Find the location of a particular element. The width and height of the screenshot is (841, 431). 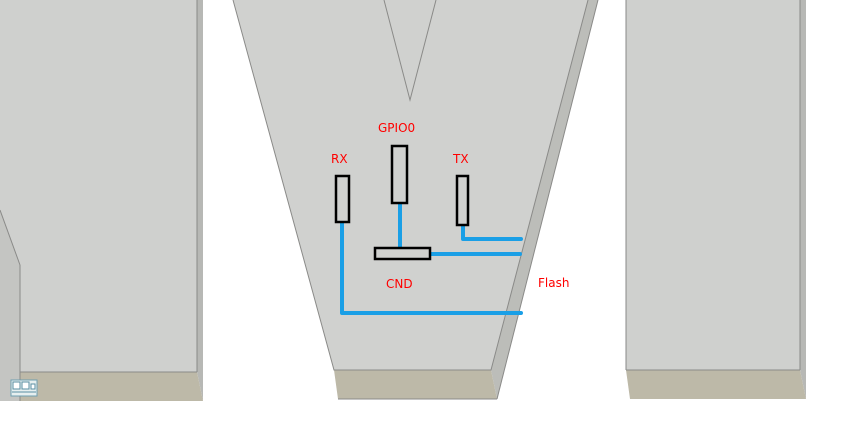

gpio0-label: GPIO0 is located at coordinates (396, 128).